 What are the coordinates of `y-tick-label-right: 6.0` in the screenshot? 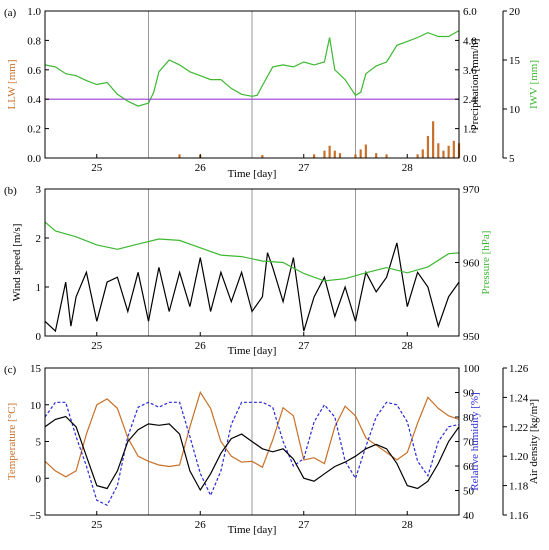 It's located at (470, 12).